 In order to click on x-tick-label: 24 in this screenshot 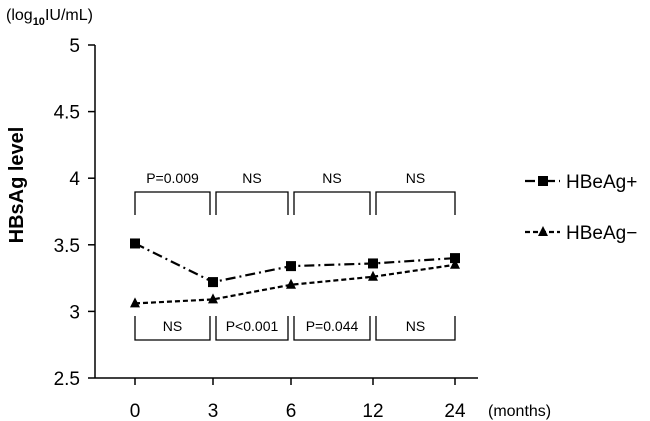, I will do `click(455, 411)`.